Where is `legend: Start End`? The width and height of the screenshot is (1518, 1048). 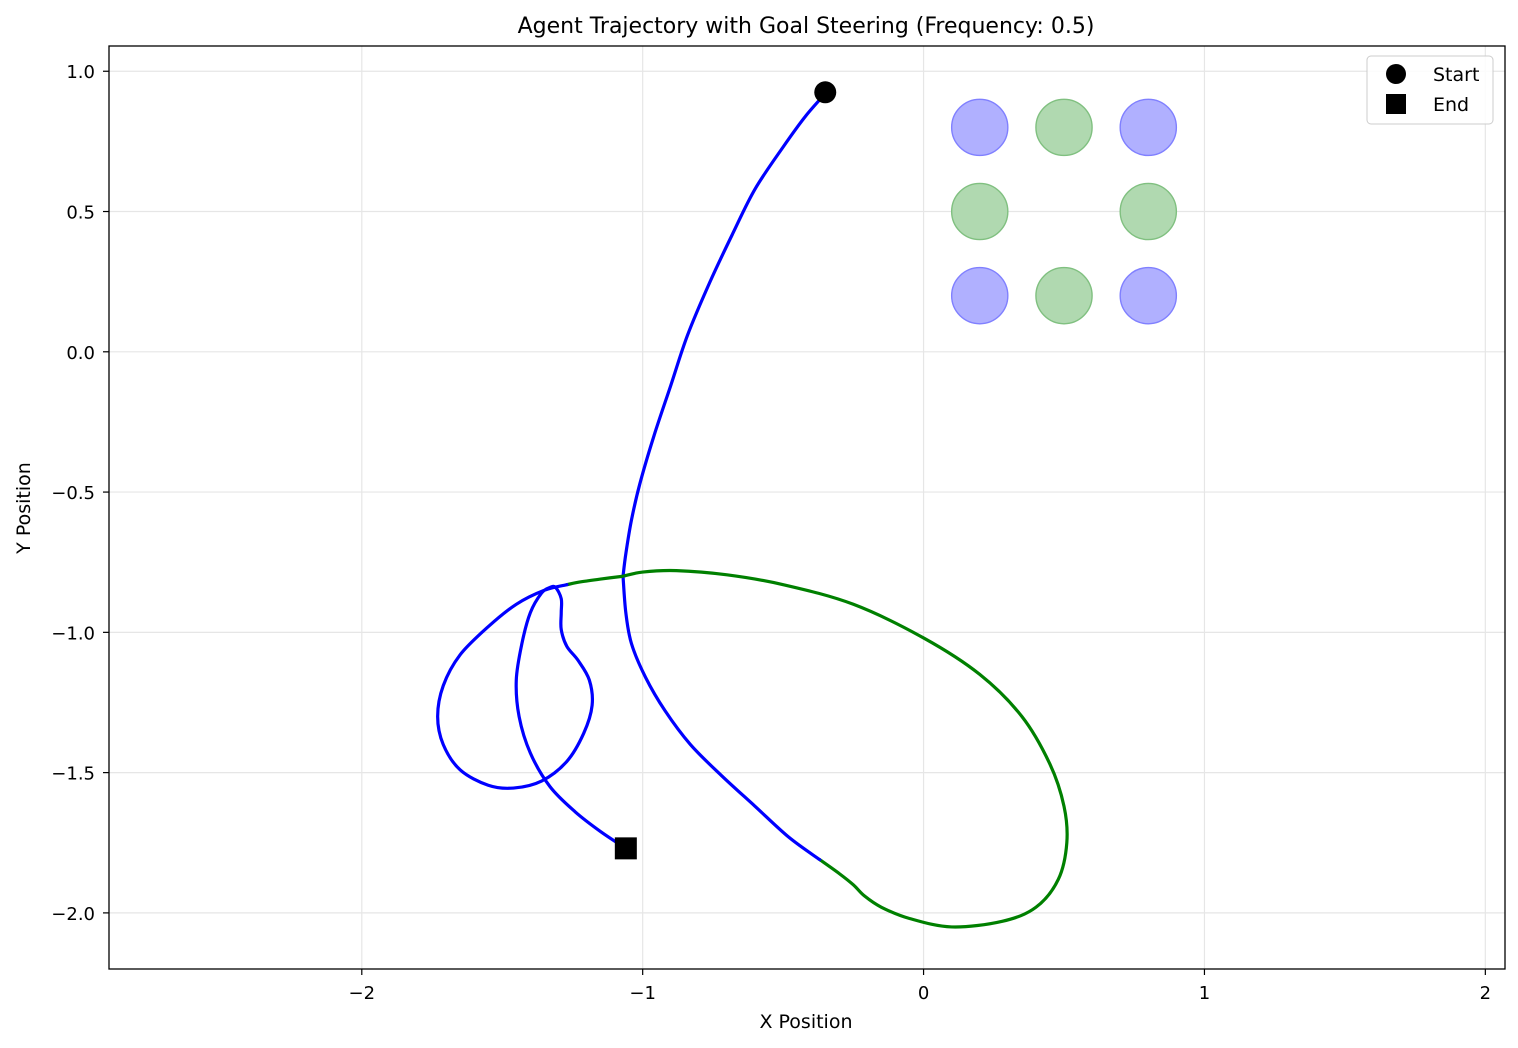
legend: Start End is located at coordinates (1430, 90).